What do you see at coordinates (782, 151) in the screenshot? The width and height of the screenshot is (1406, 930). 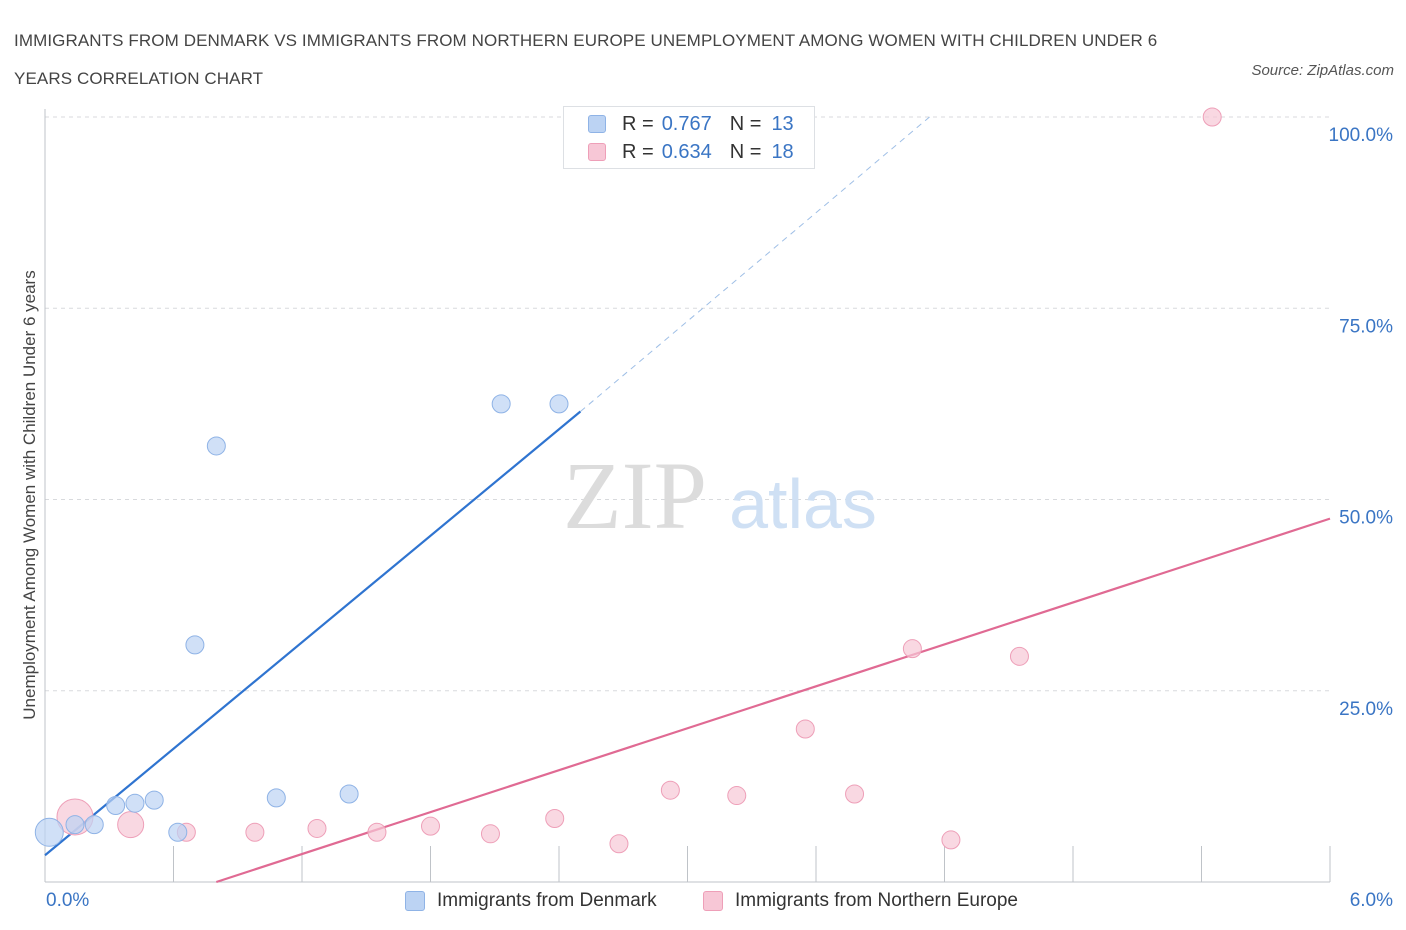 I see `n-value: 18` at bounding box center [782, 151].